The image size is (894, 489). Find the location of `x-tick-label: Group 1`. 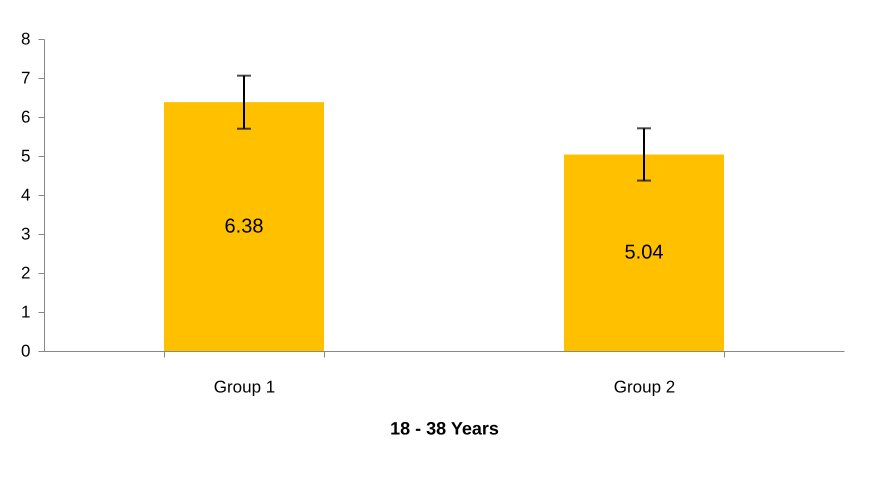

x-tick-label: Group 1 is located at coordinates (245, 387).